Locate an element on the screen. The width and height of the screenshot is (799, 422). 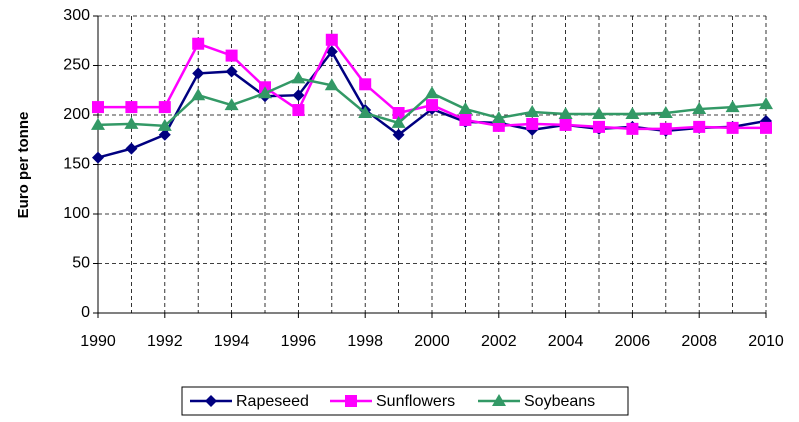
y-tick-label: 300 is located at coordinates (76, 15).